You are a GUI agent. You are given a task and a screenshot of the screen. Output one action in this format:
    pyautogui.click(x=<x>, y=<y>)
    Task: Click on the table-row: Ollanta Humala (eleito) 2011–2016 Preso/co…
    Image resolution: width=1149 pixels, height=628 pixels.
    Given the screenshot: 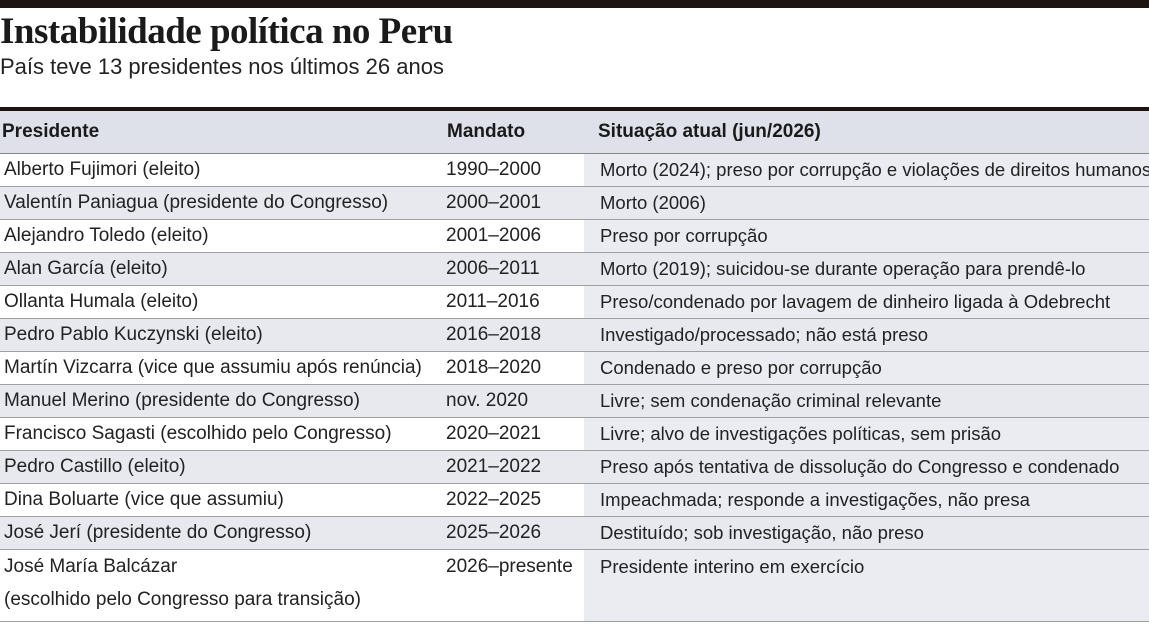 What is the action you would take?
    pyautogui.click(x=574, y=302)
    